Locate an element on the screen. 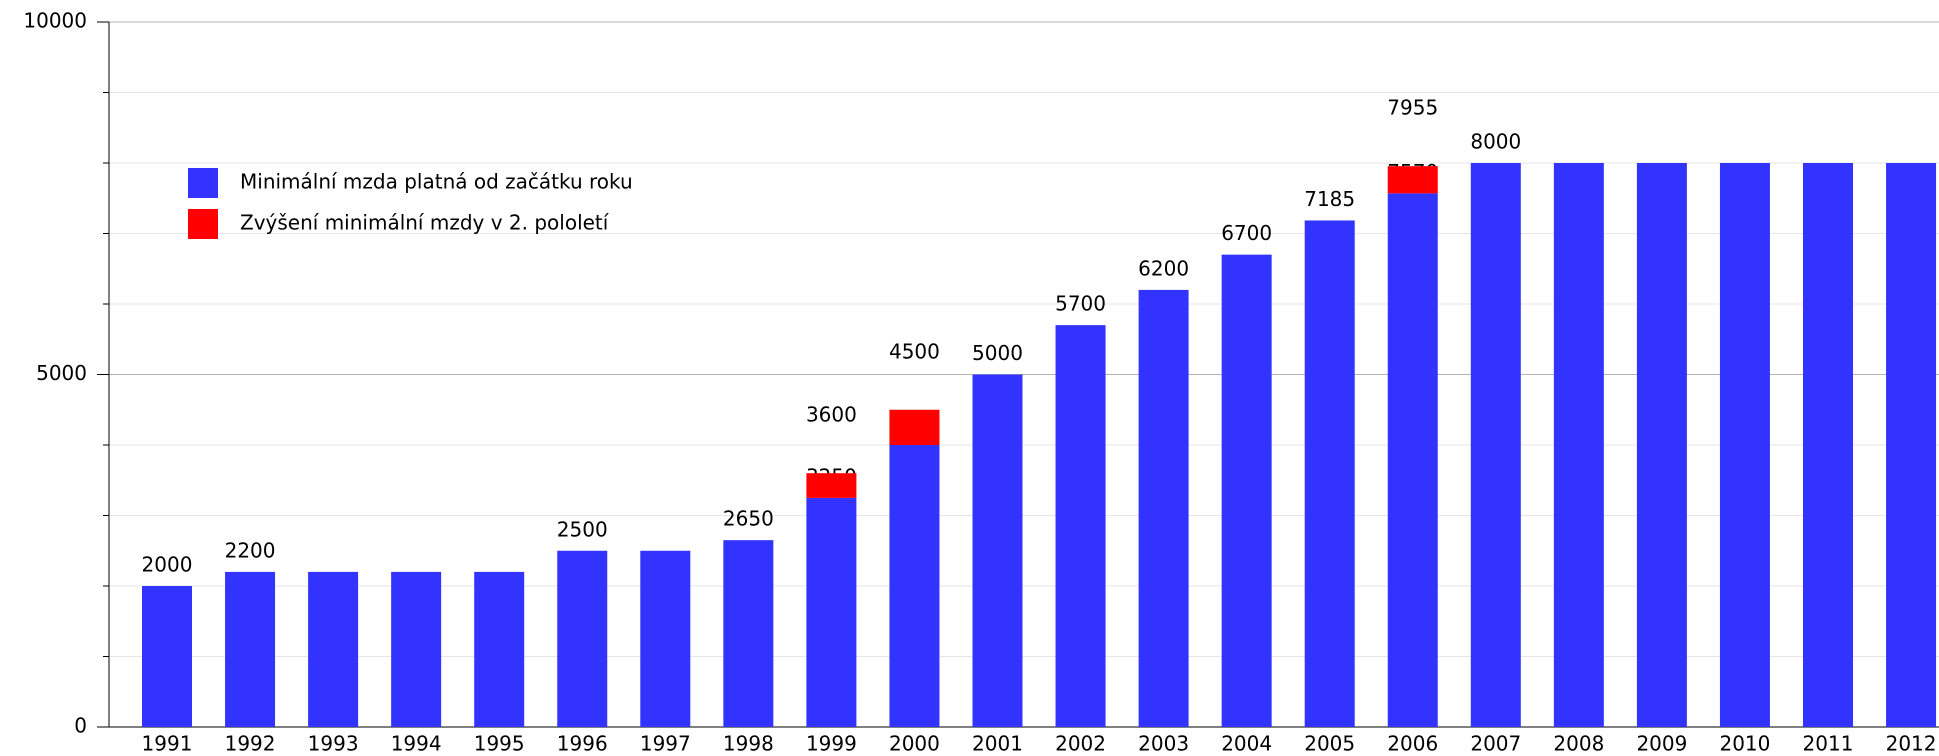  y-tick-label: 5000 is located at coordinates (61, 373).